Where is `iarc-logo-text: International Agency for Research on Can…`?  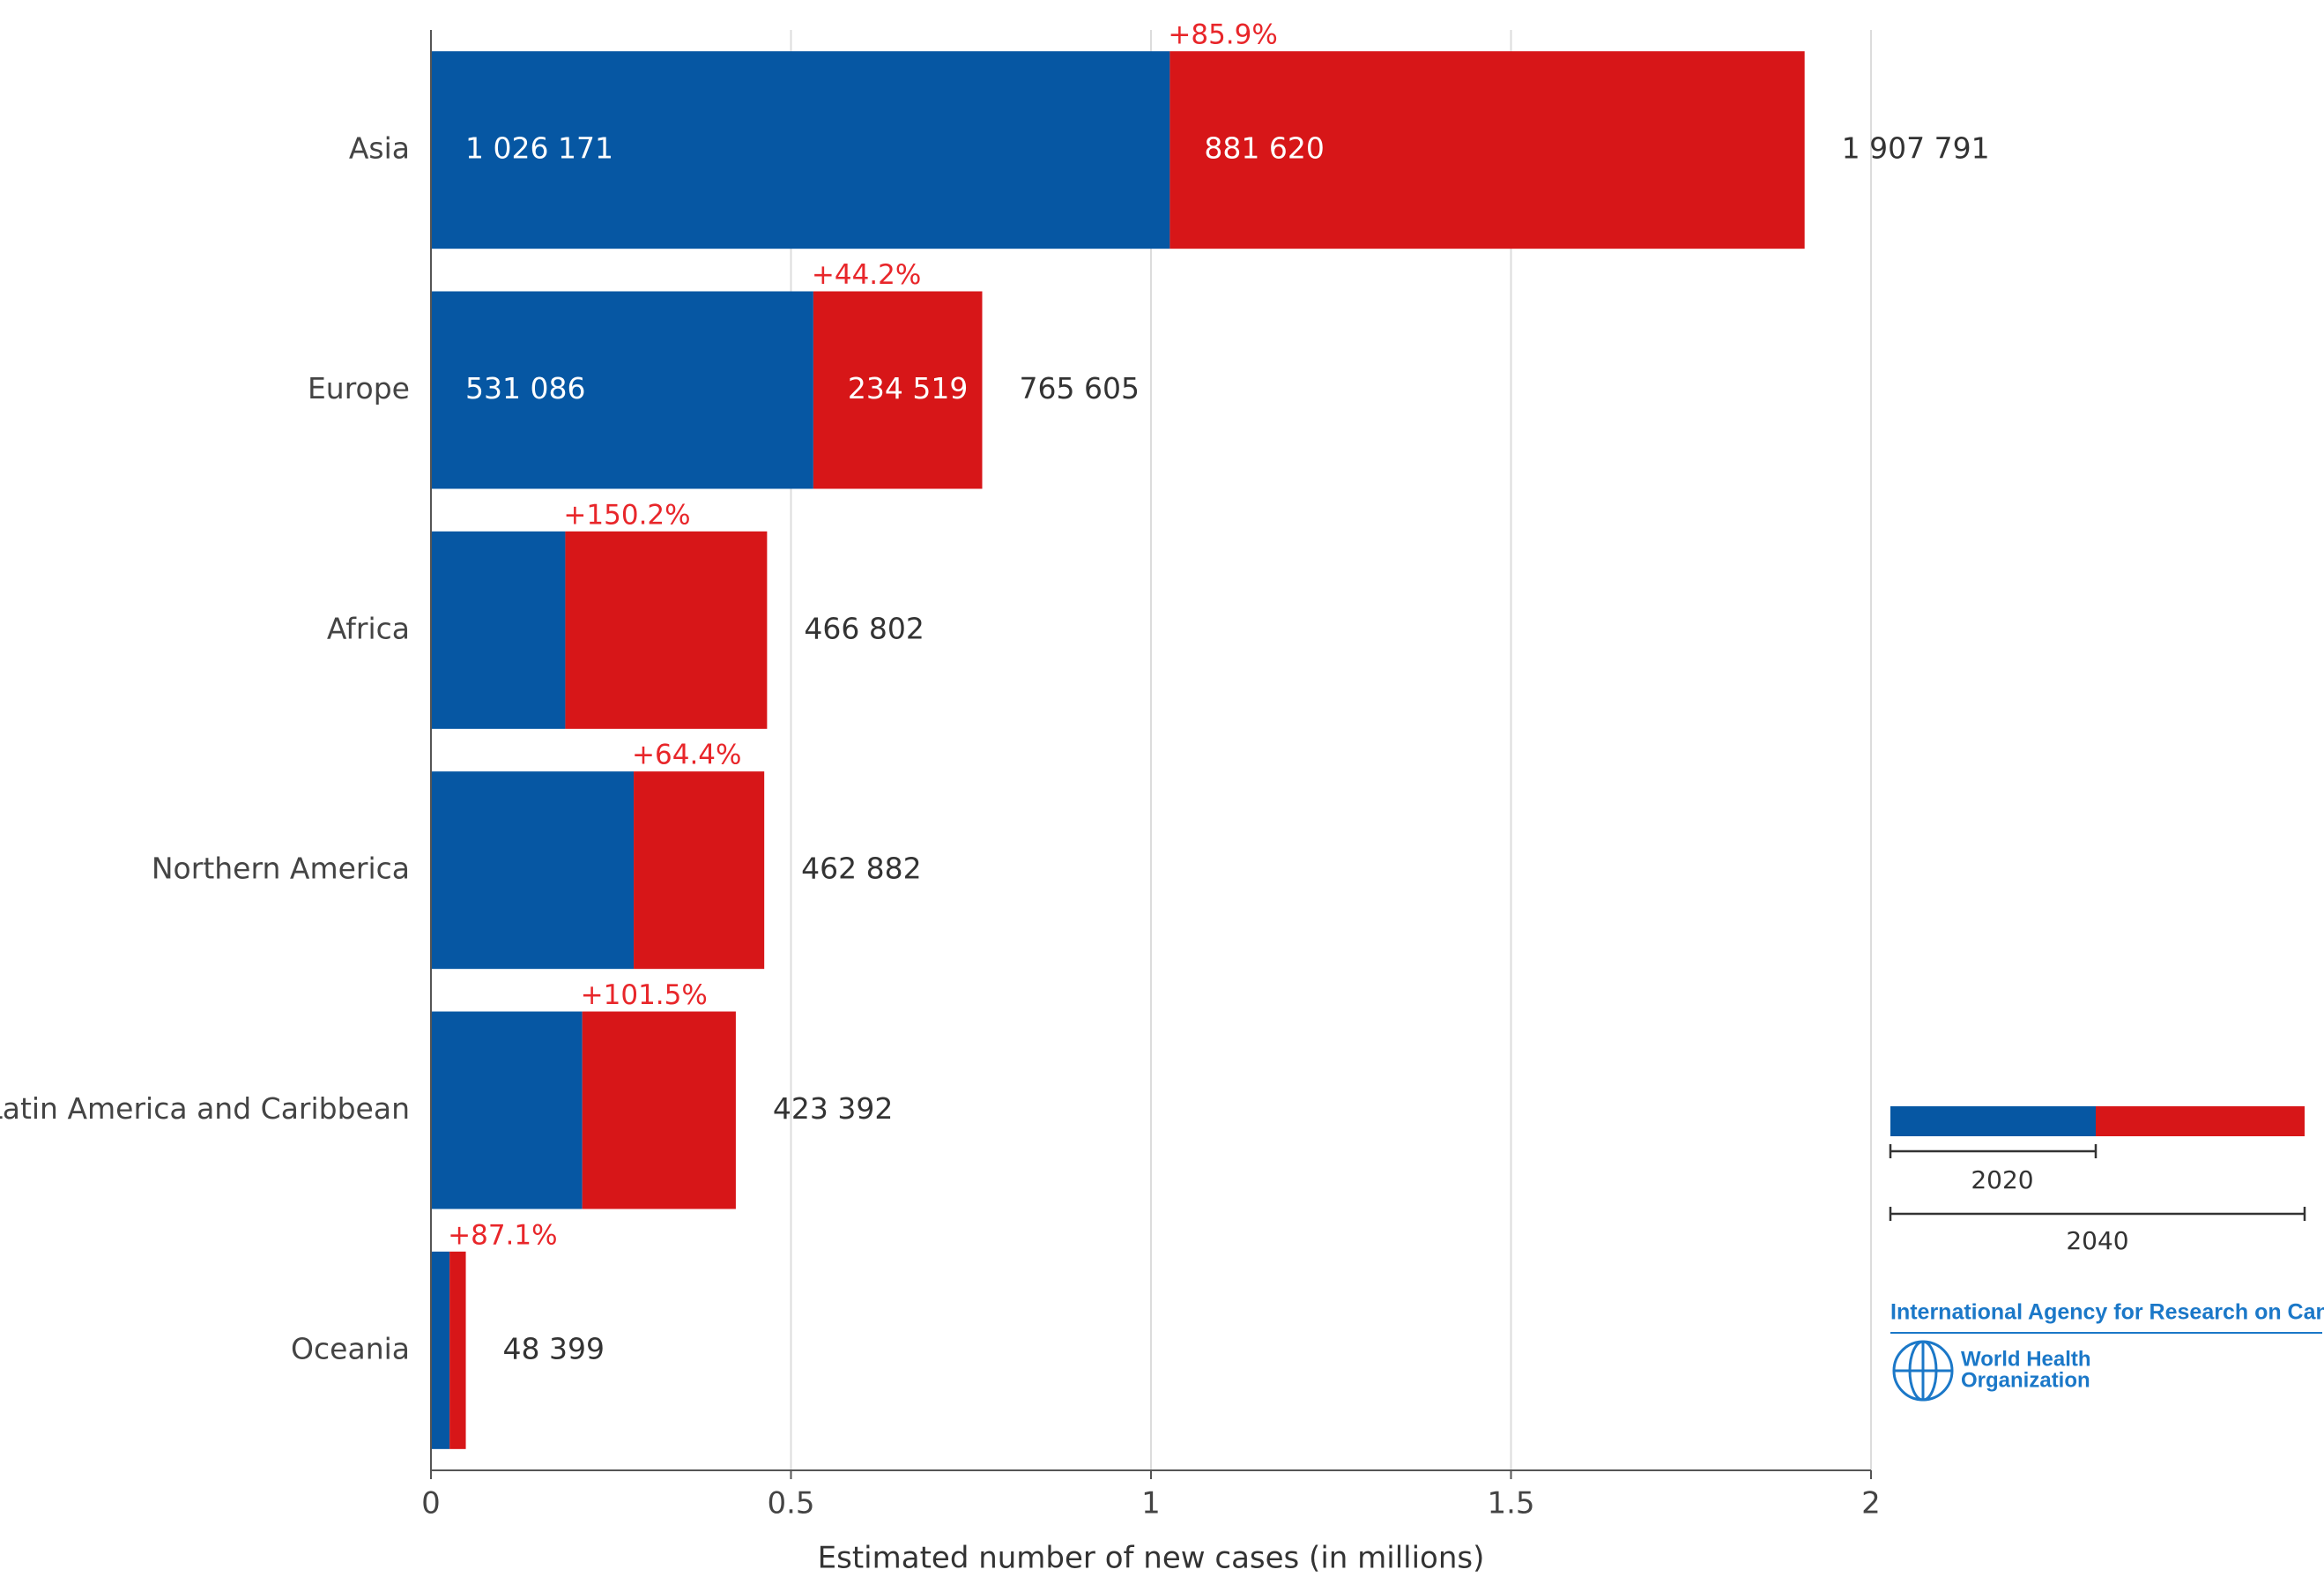 iarc-logo-text: International Agency for Research on Can… is located at coordinates (2107, 1312).